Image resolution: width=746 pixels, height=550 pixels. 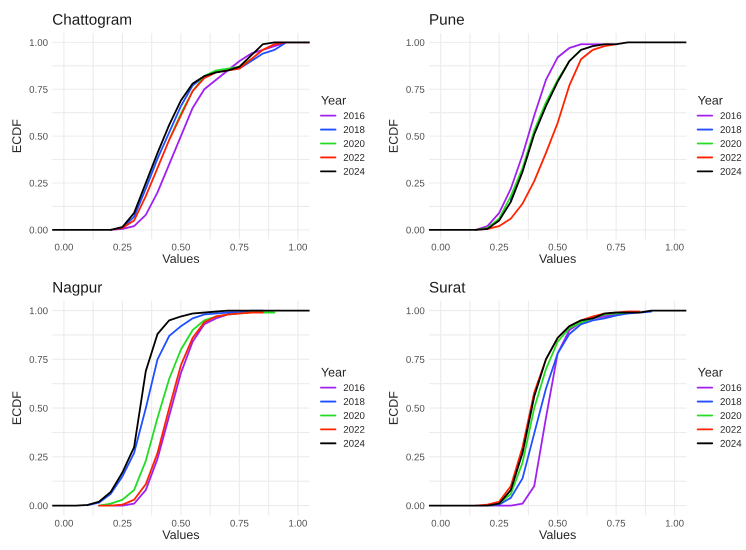 What do you see at coordinates (447, 19) in the screenshot?
I see `chart-title: Pune` at bounding box center [447, 19].